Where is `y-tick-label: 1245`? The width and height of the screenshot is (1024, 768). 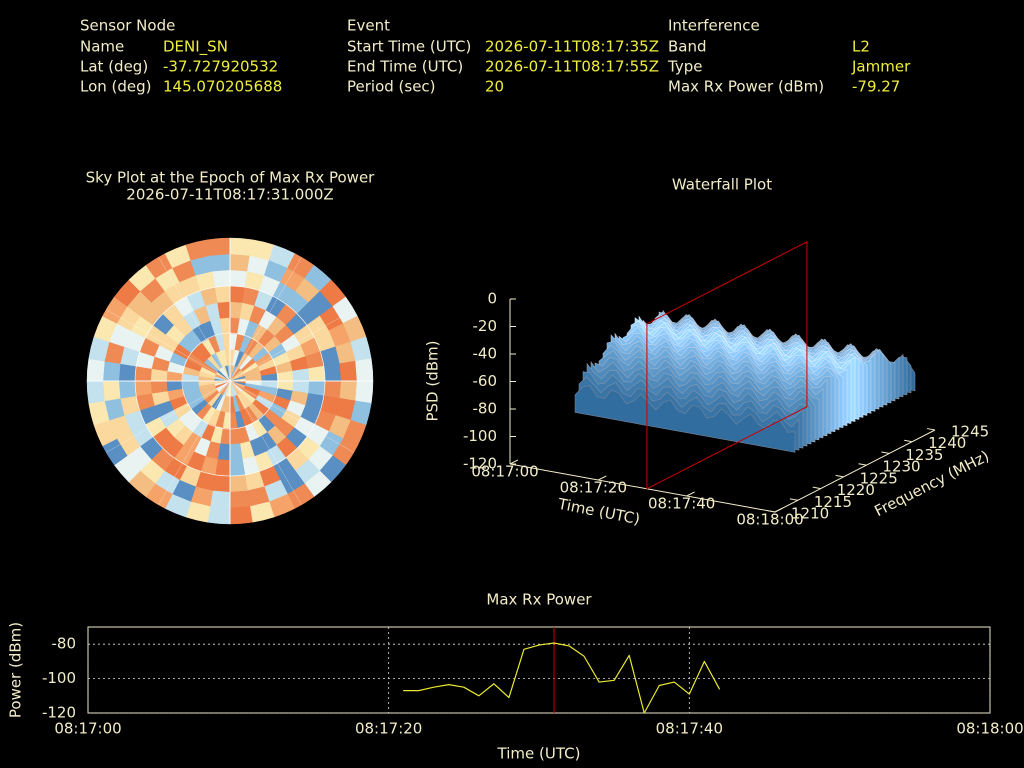
y-tick-label: 1245 is located at coordinates (970, 432).